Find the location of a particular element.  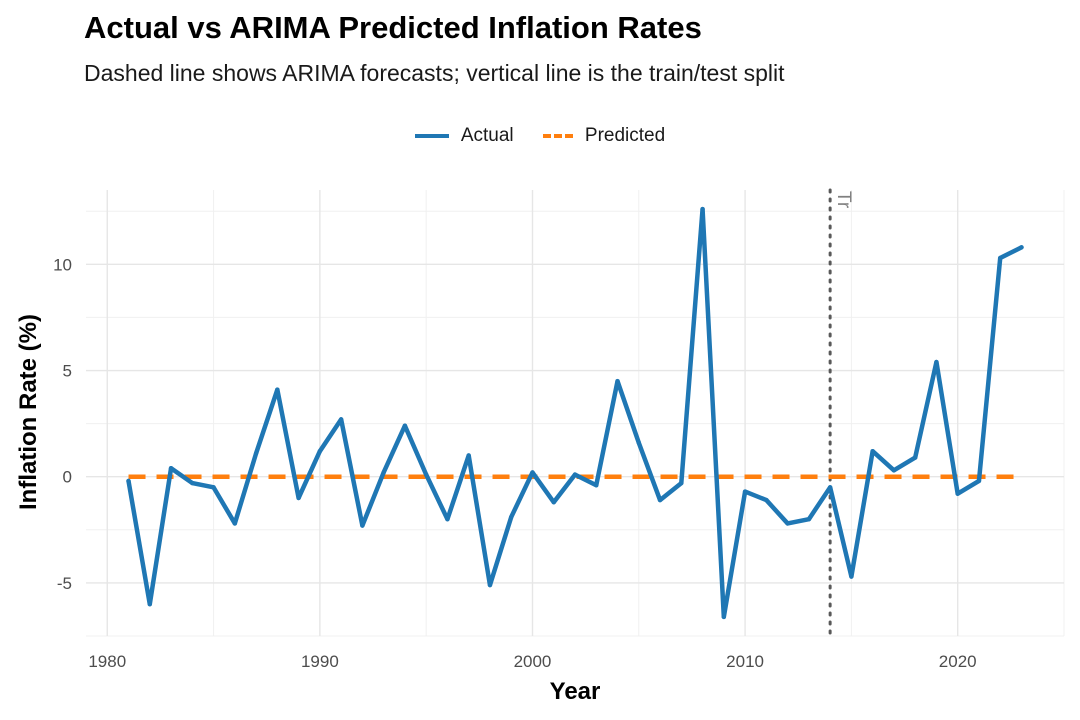

x-tick-label: 2000 is located at coordinates (533, 661).